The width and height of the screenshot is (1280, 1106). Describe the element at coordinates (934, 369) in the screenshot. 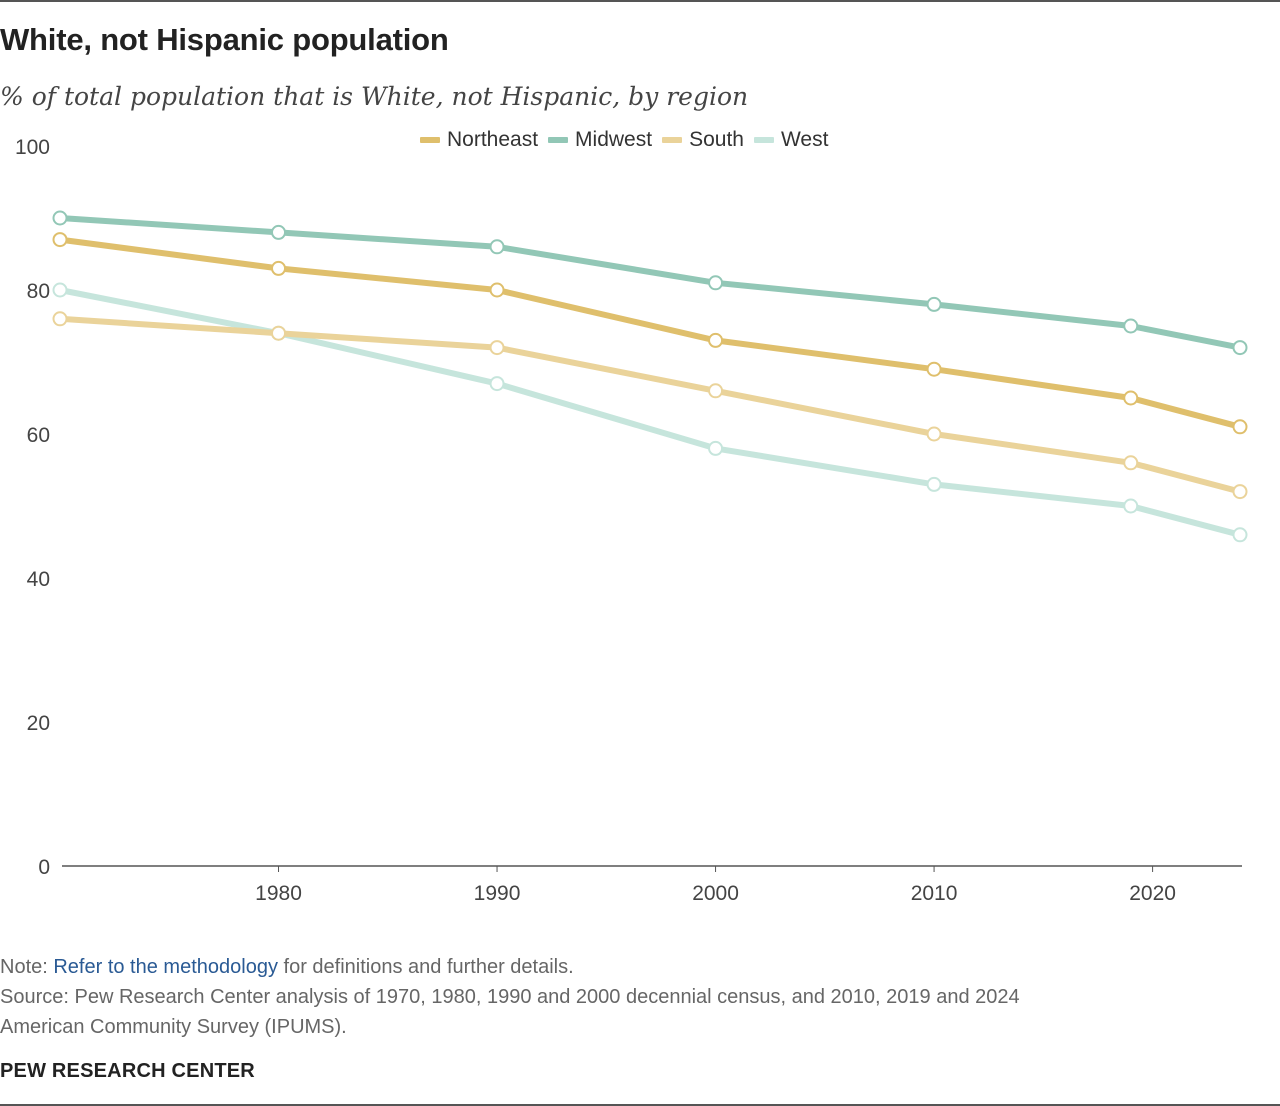

I see `point-northeast-2010` at that location.